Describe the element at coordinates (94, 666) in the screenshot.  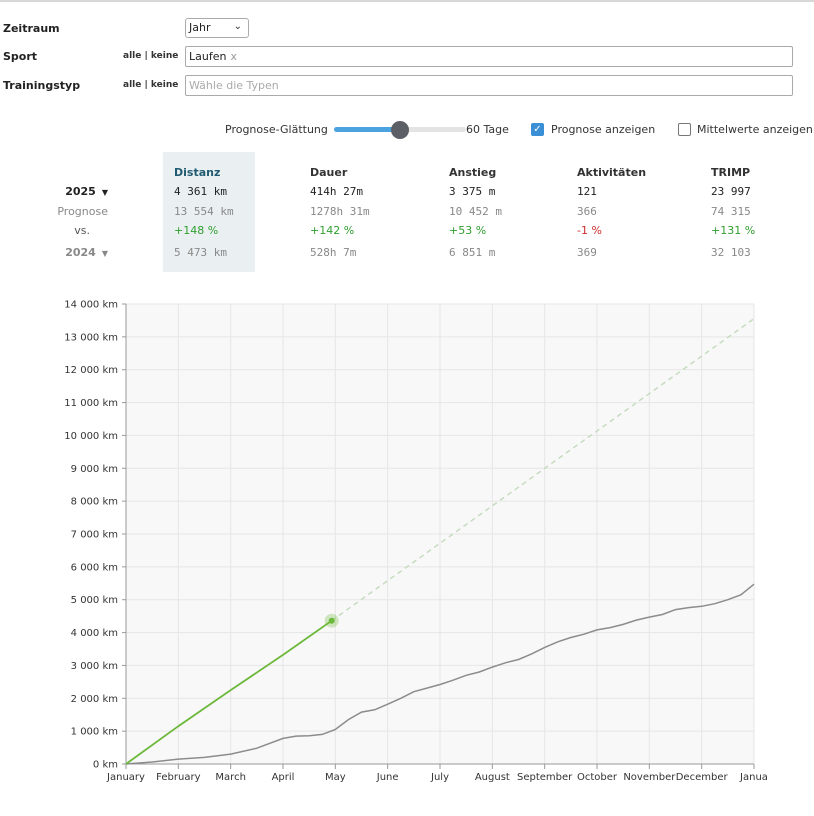
I see `y-tick-label: 3 000 km` at that location.